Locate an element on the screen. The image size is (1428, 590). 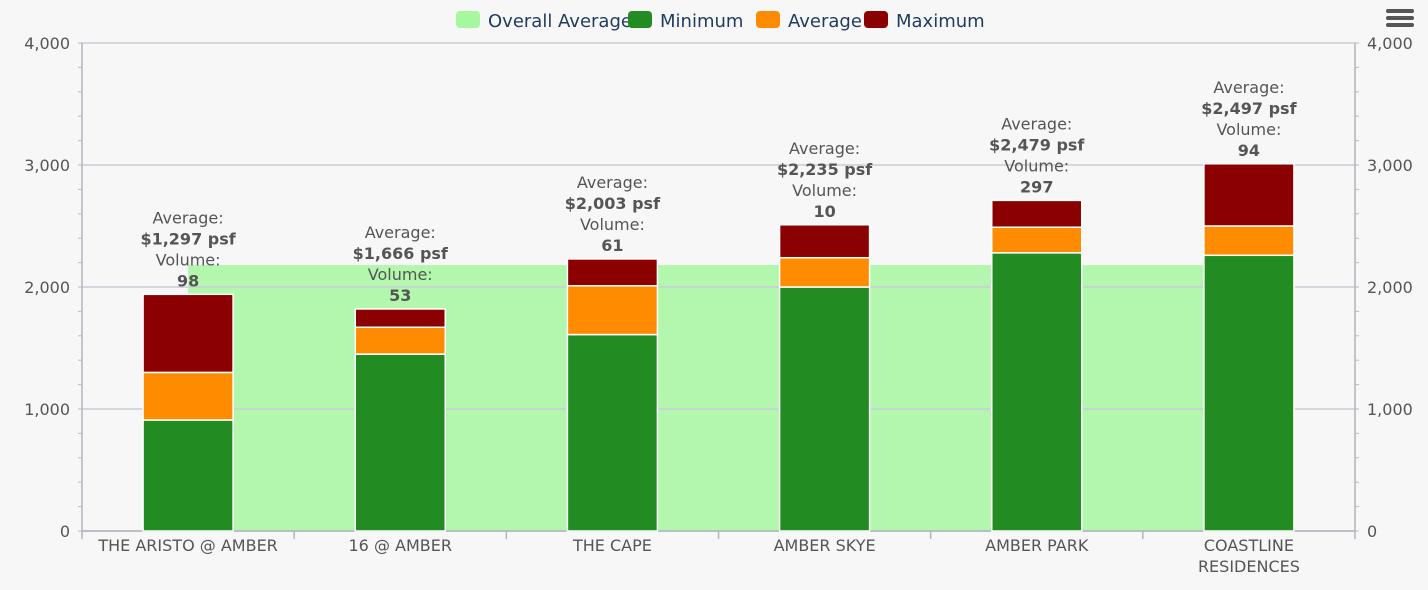
y-tick-label-right: 3,000 is located at coordinates (1390, 165).